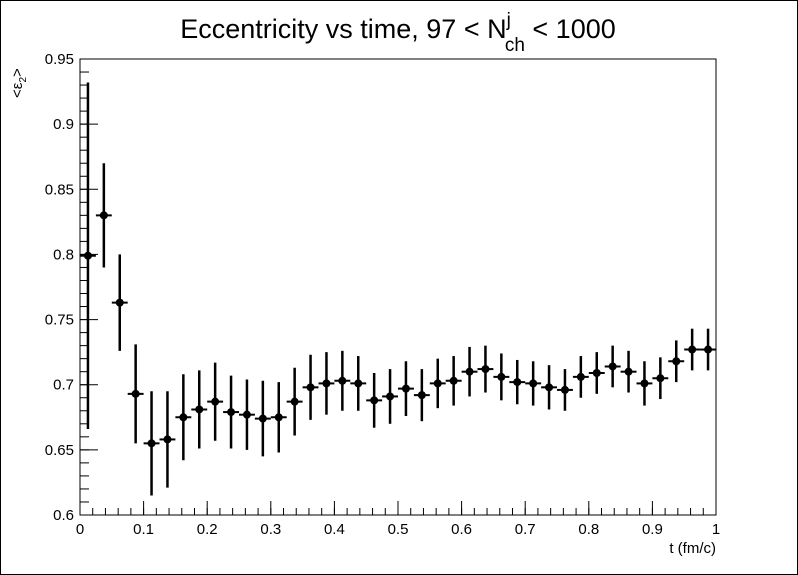  I want to click on y-tick-label: 0.6, so click(63, 515).